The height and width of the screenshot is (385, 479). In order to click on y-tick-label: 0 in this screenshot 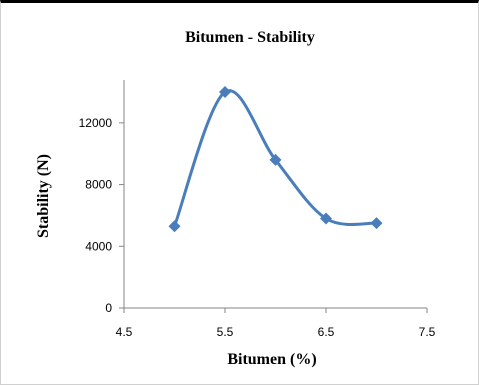, I will do `click(108, 308)`.